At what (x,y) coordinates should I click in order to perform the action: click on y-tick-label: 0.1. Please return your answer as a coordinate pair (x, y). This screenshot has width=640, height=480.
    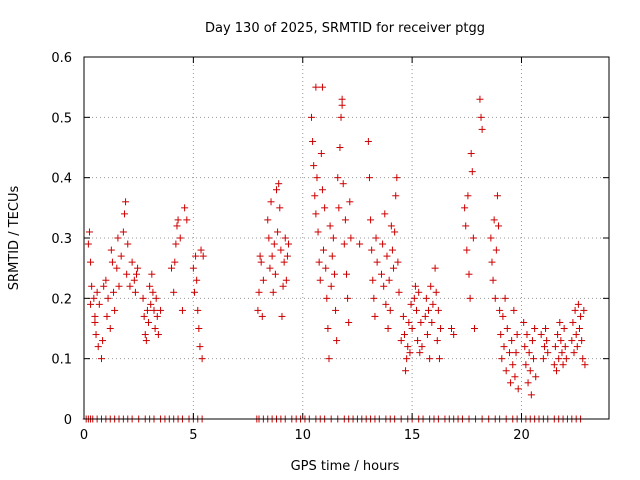
    Looking at the image, I should click on (61, 360).